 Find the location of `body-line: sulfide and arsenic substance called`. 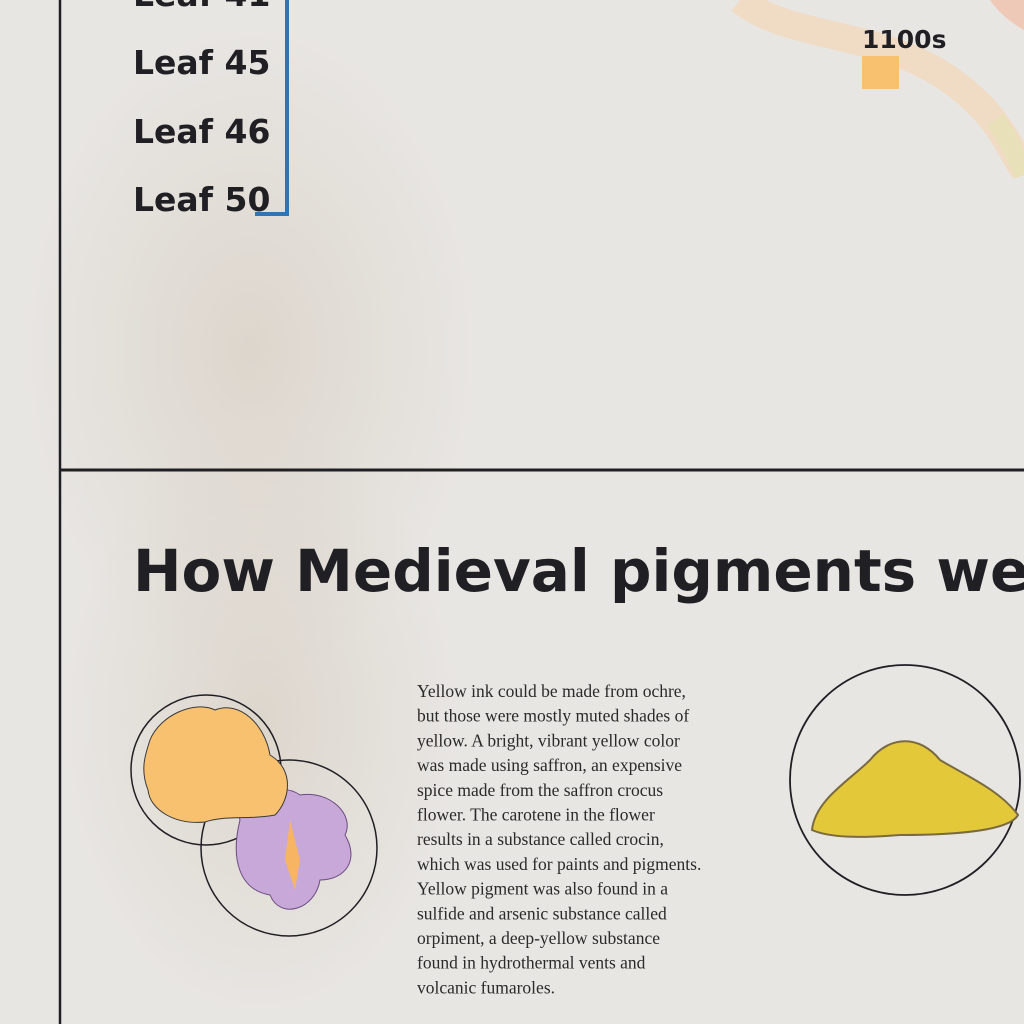

body-line: sulfide and arsenic substance called is located at coordinates (542, 913).